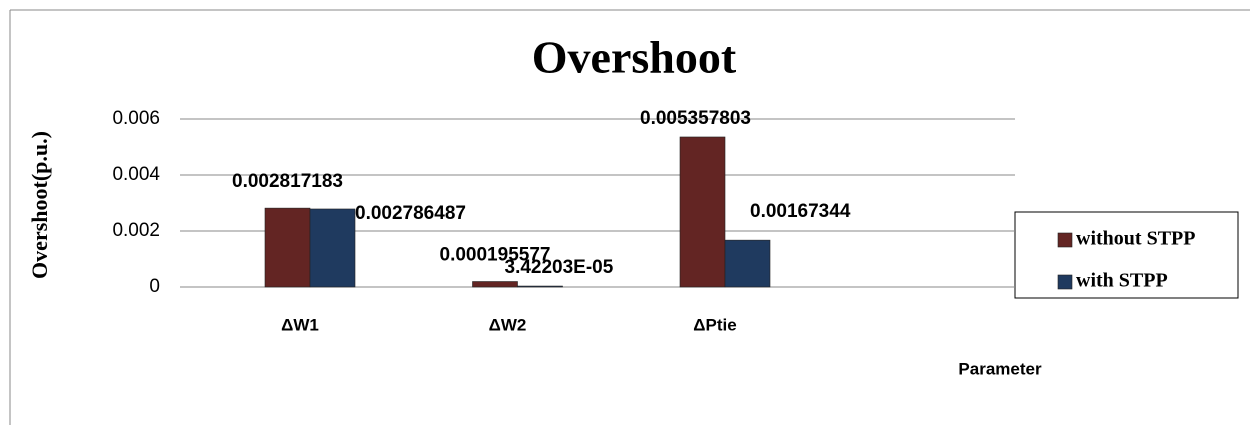  I want to click on data-label: 0.00167344, so click(800, 211).